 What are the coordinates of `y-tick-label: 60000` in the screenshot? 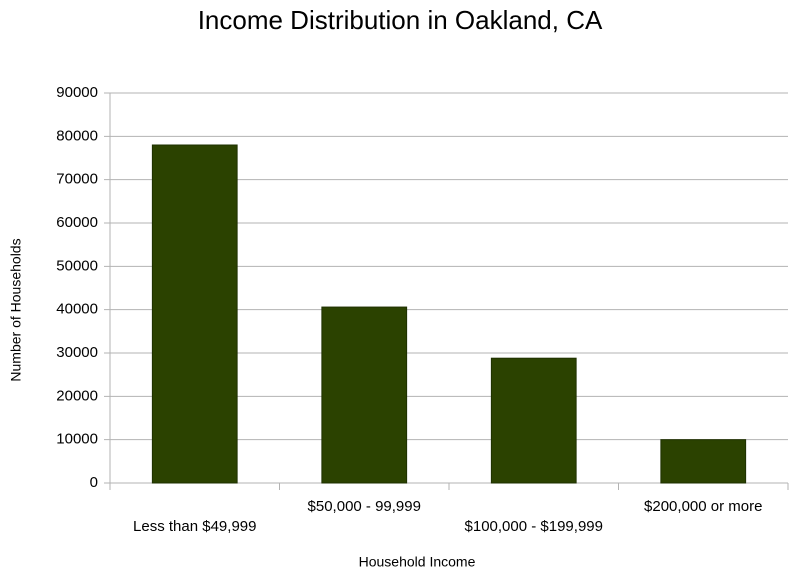 It's located at (77, 222).